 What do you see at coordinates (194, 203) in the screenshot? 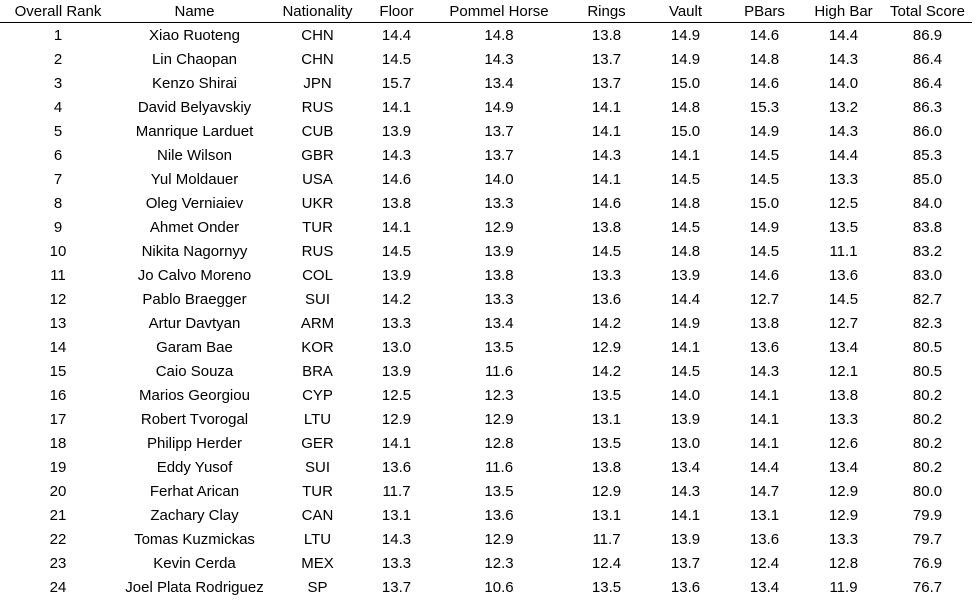
I see `cell-name: Oleg Verniaiev` at bounding box center [194, 203].